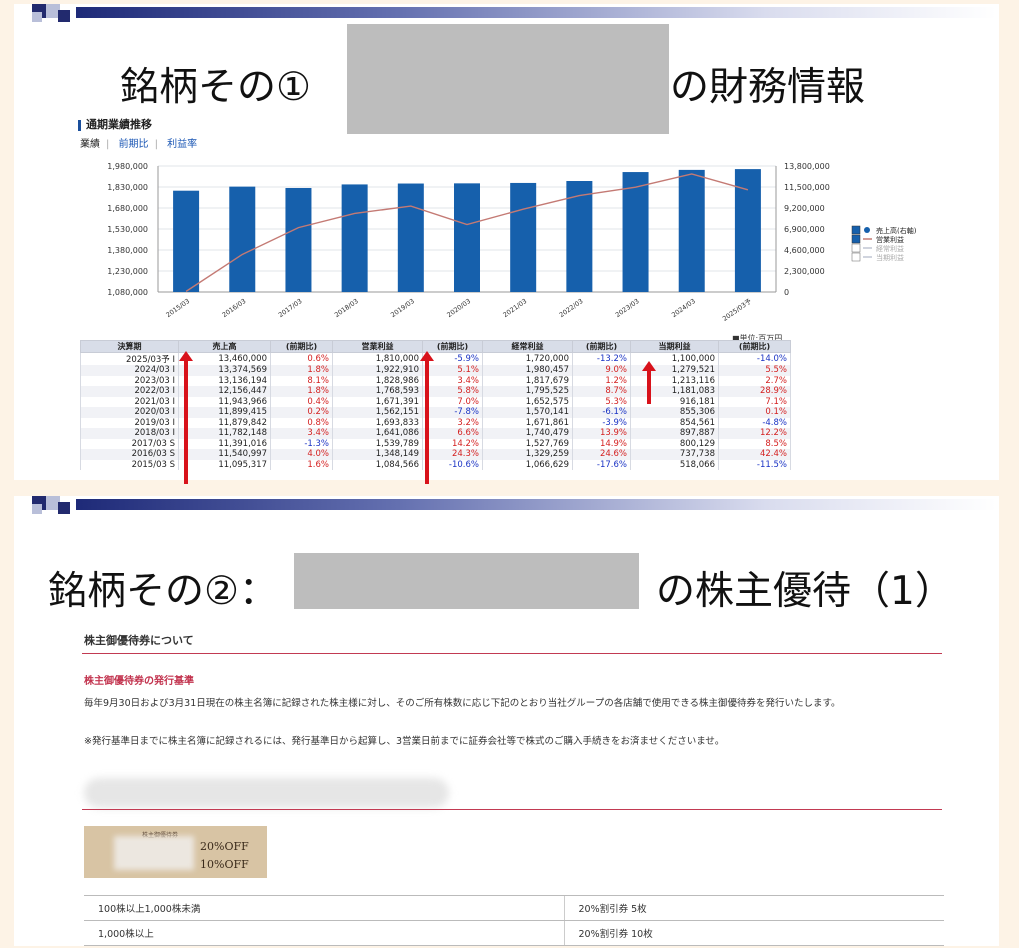 The height and width of the screenshot is (948, 1019). What do you see at coordinates (601, 401) in the screenshot?
I see `table-cell: 5.3%` at bounding box center [601, 401].